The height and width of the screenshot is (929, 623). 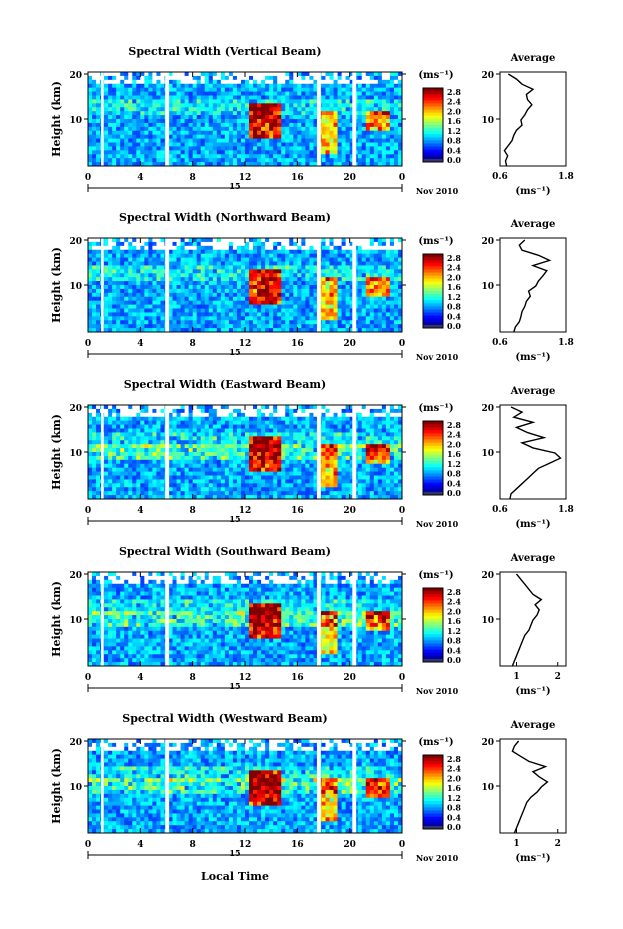 I want to click on colorbar-tick-label: 2.4, so click(x=454, y=102).